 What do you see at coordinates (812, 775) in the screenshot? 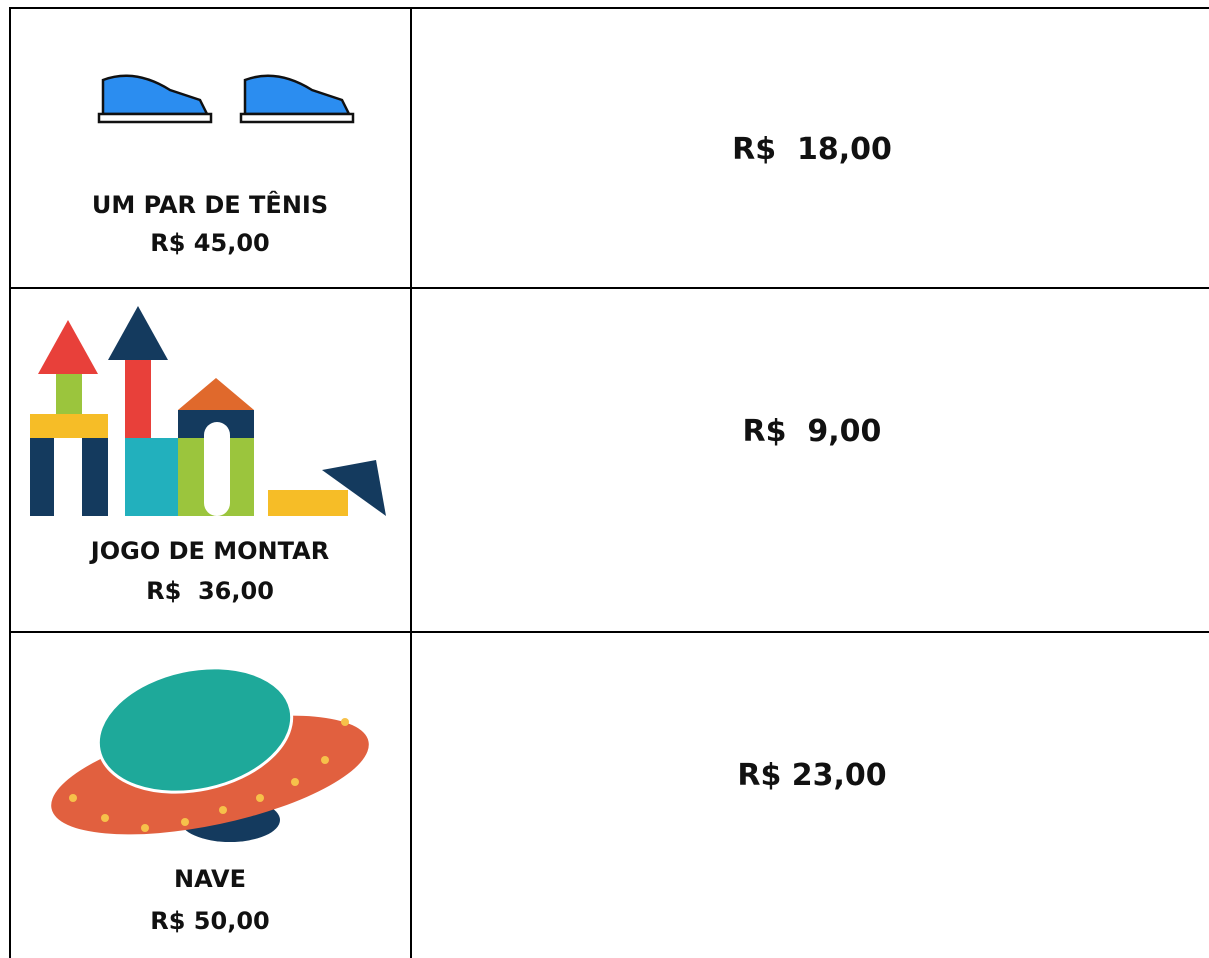
I see `amount: R$ 23,00` at bounding box center [812, 775].